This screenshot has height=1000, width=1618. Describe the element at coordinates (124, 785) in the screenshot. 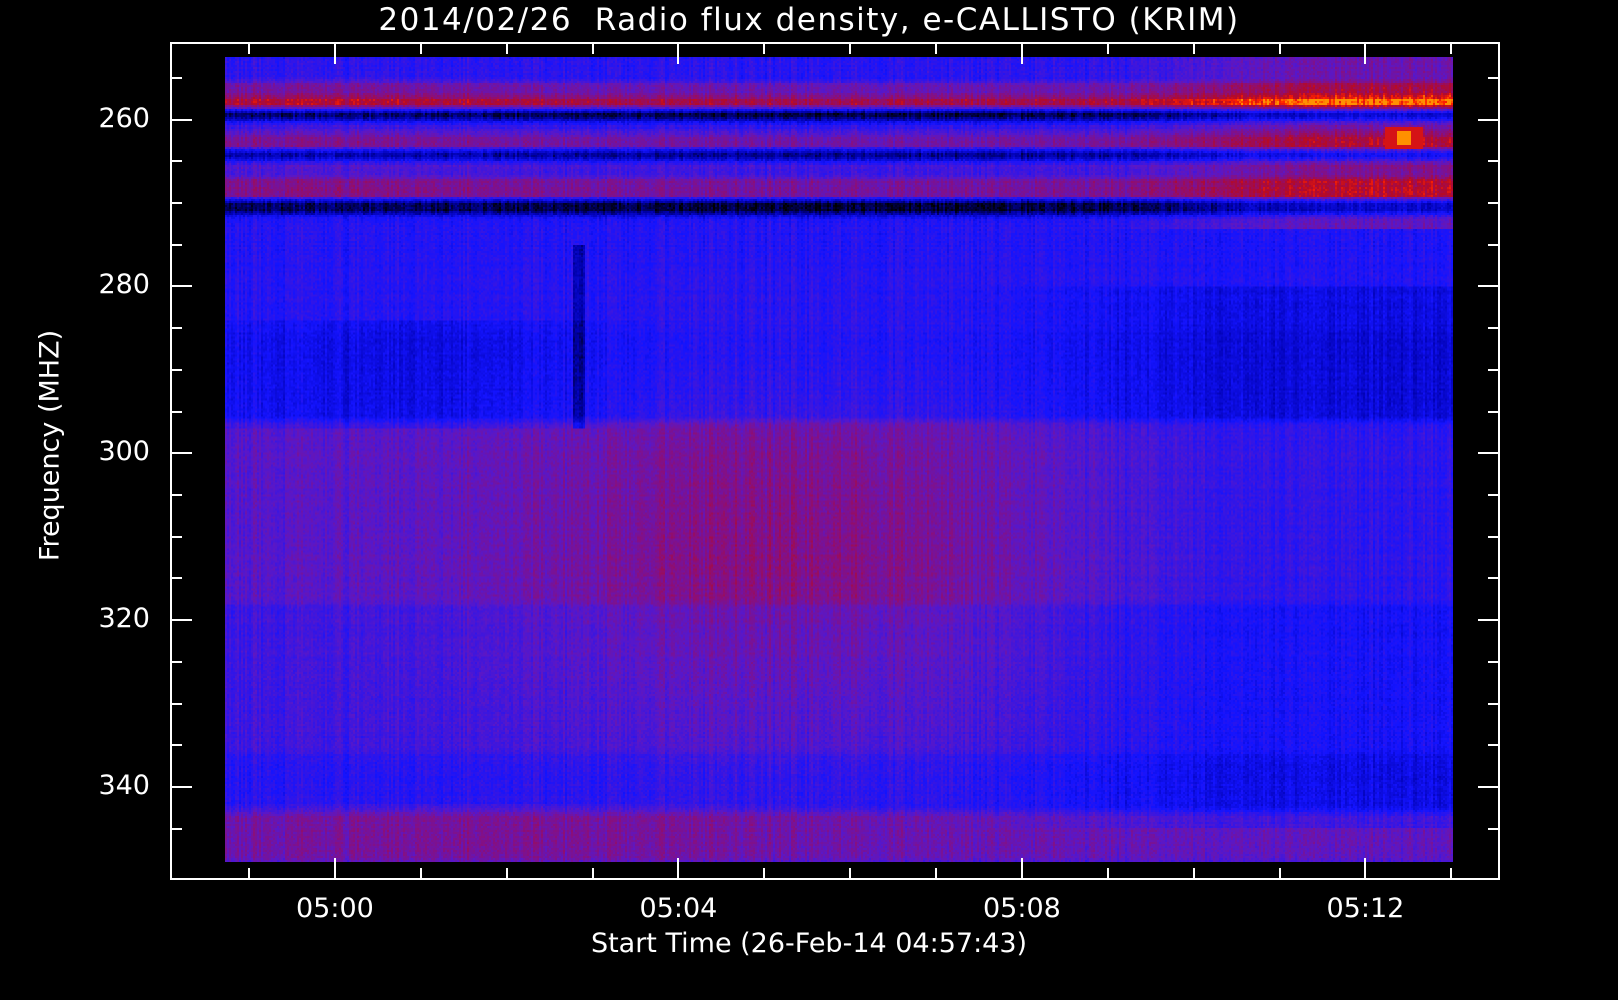

I see `y-tick-label: 340` at that location.